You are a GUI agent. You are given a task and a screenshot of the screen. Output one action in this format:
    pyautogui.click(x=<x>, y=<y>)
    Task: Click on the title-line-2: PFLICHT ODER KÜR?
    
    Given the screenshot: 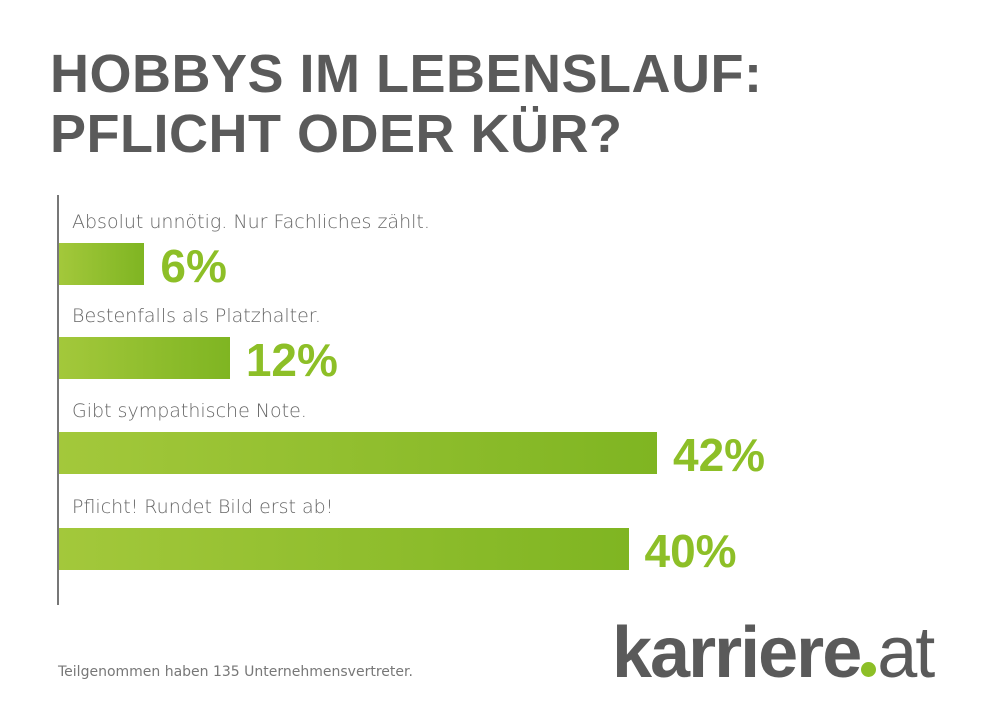 What is the action you would take?
    pyautogui.click(x=336, y=134)
    